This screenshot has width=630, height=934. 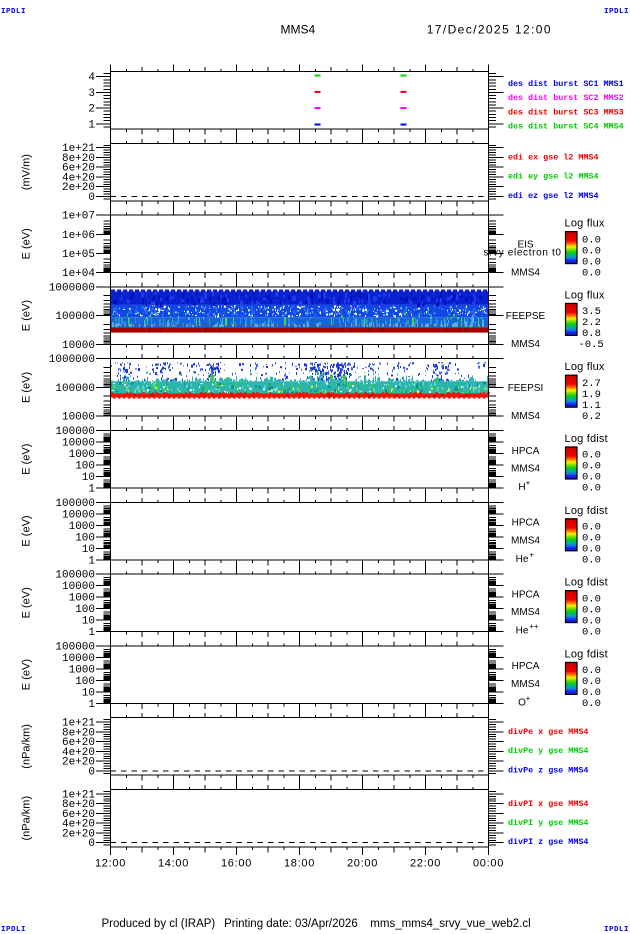 What do you see at coordinates (548, 732) in the screenshot?
I see `svg-text: divPe x gse MMS4` at bounding box center [548, 732].